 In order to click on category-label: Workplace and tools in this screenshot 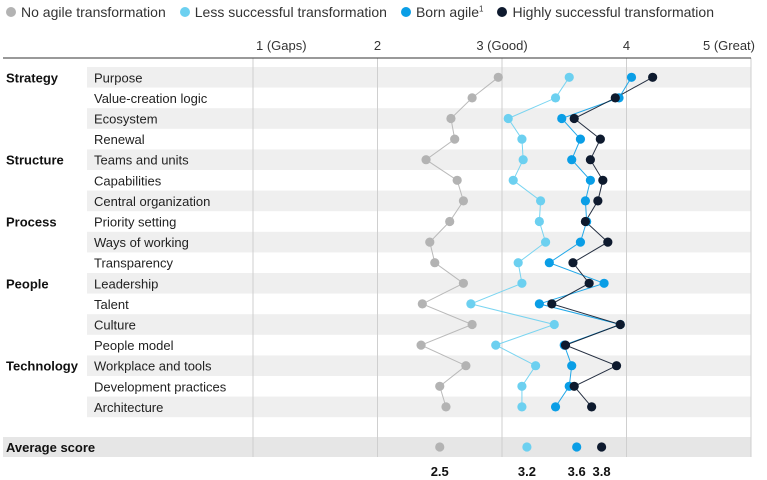, I will do `click(153, 366)`.